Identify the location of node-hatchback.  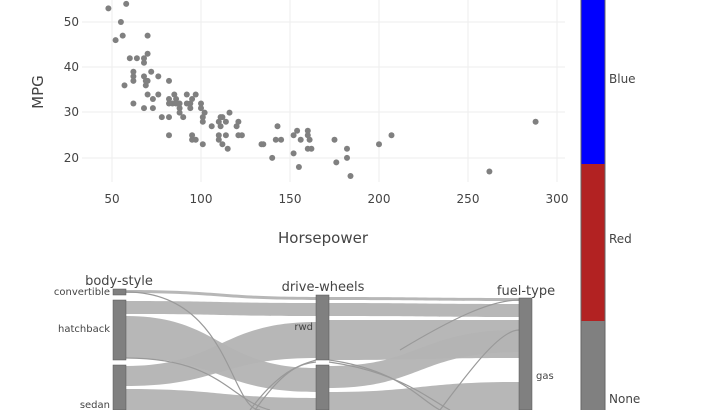
(119, 330).